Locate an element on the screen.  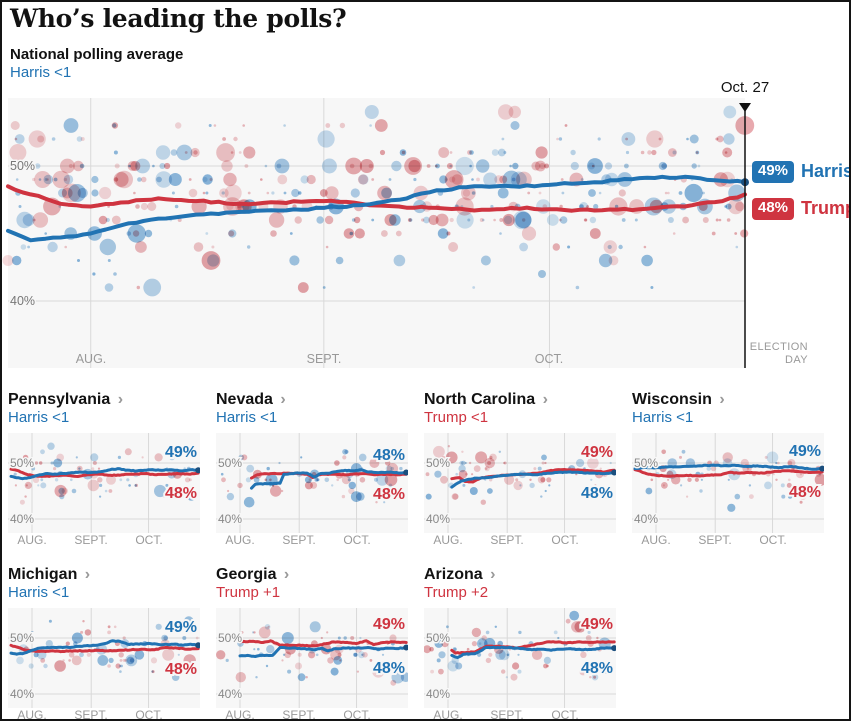
state-name: Arizona is located at coordinates (453, 574).